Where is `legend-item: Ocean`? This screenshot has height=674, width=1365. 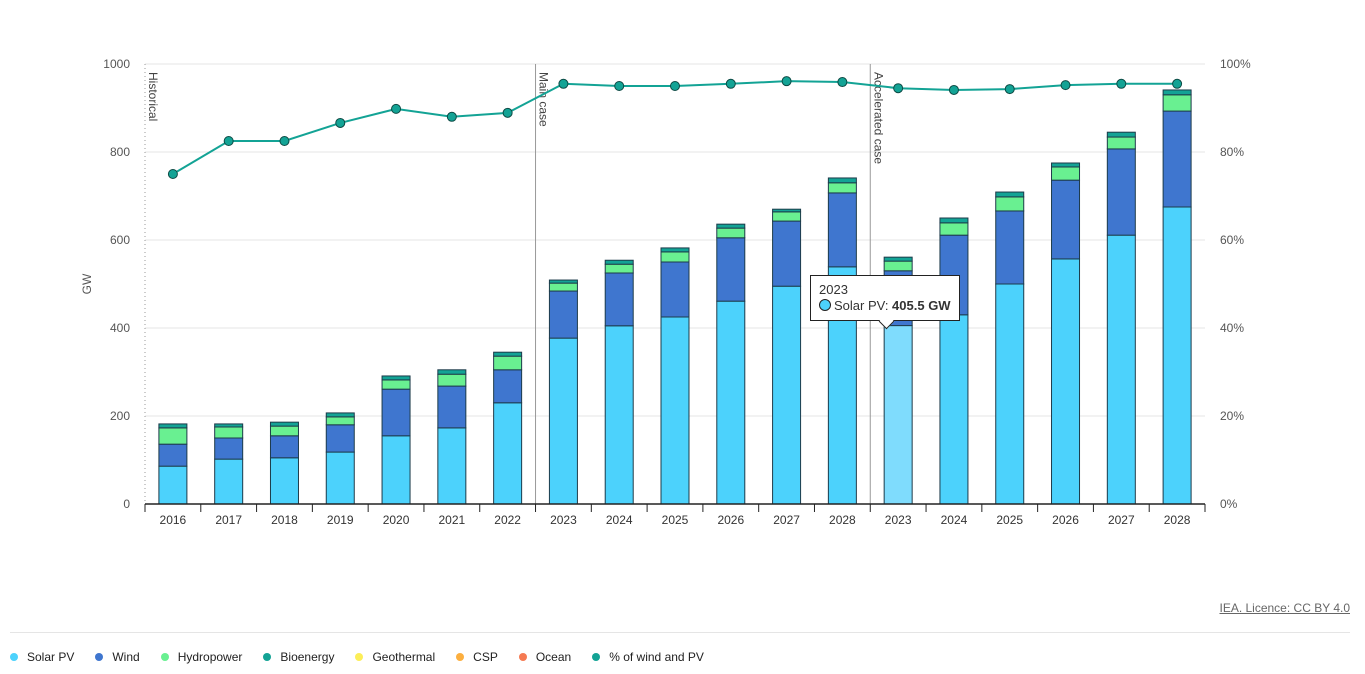 legend-item: Ocean is located at coordinates (545, 657).